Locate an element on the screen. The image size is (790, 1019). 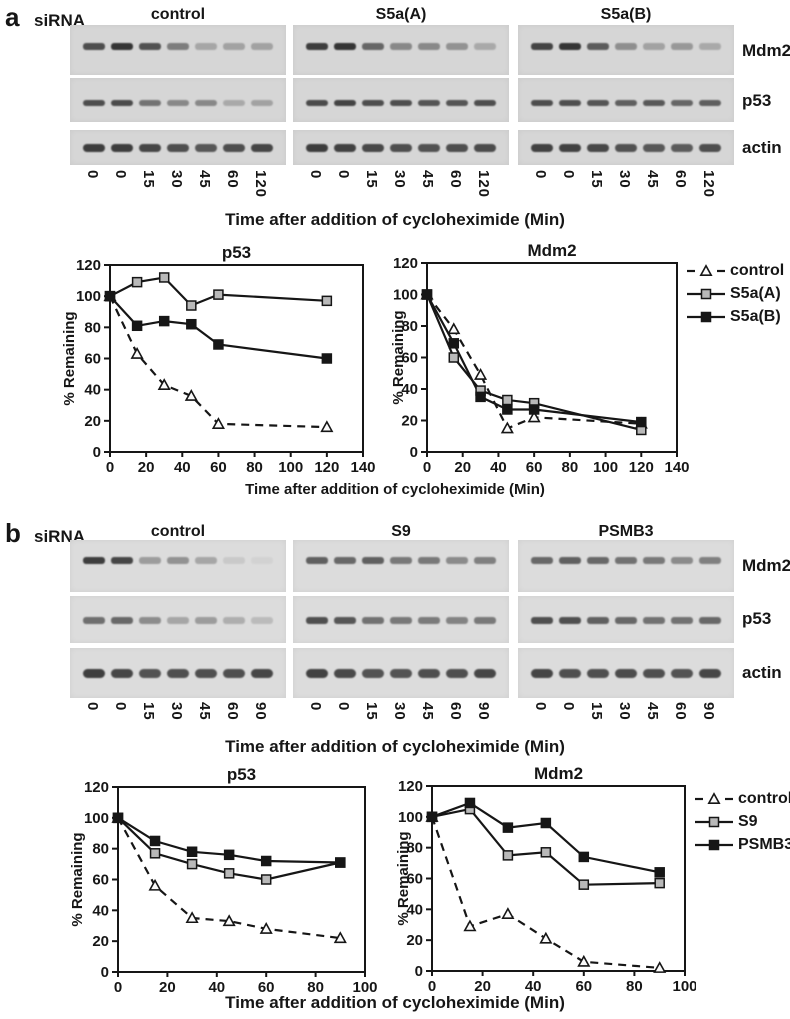
blot-panel-a-S5a(A)-actin is located at coordinates (401, 147).